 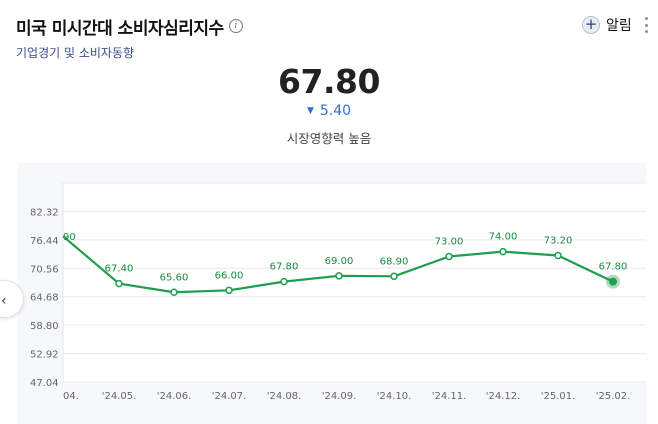 What do you see at coordinates (613, 281) in the screenshot?
I see `highlight-point` at bounding box center [613, 281].